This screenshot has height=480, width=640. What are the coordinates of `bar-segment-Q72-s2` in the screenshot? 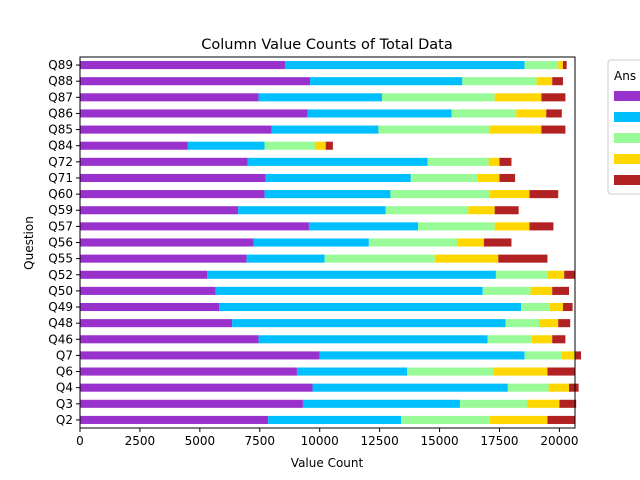 It's located at (337, 161).